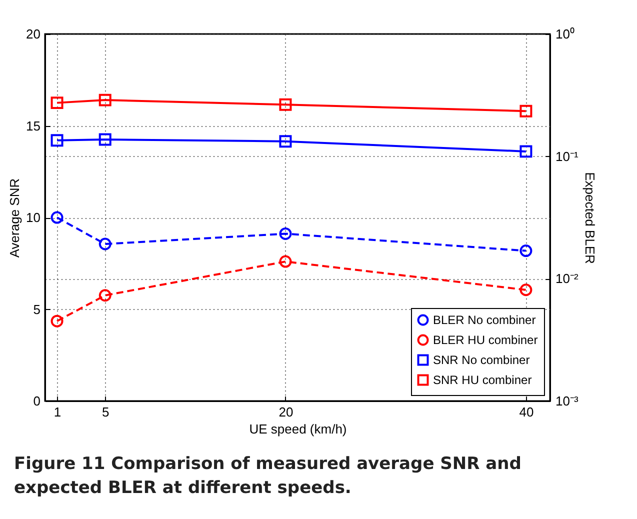 This screenshot has width=637, height=519. Describe the element at coordinates (481, 360) in the screenshot. I see `legend-label: SNR No combiner` at that location.